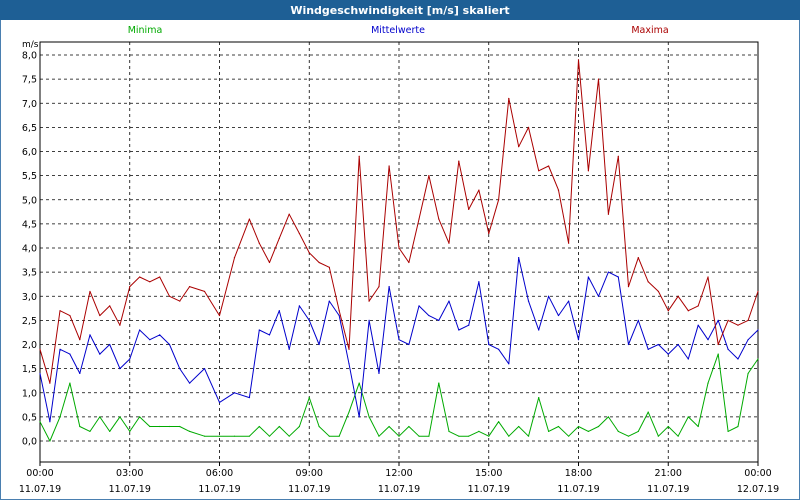  I want to click on y-tick-label: 4,0, so click(29, 249).